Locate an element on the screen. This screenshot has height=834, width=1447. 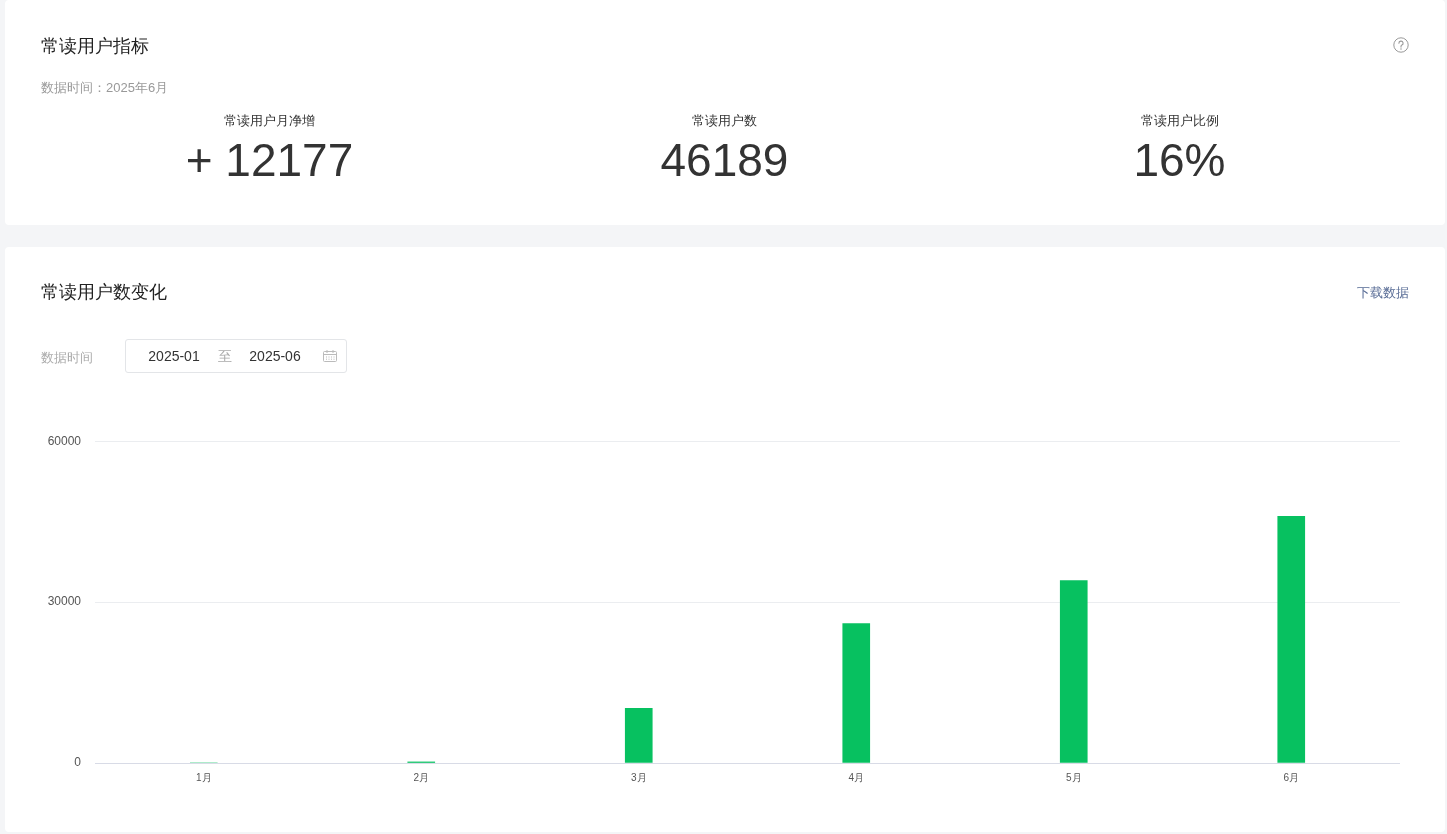
text: 数据时间 is located at coordinates (67, 357).